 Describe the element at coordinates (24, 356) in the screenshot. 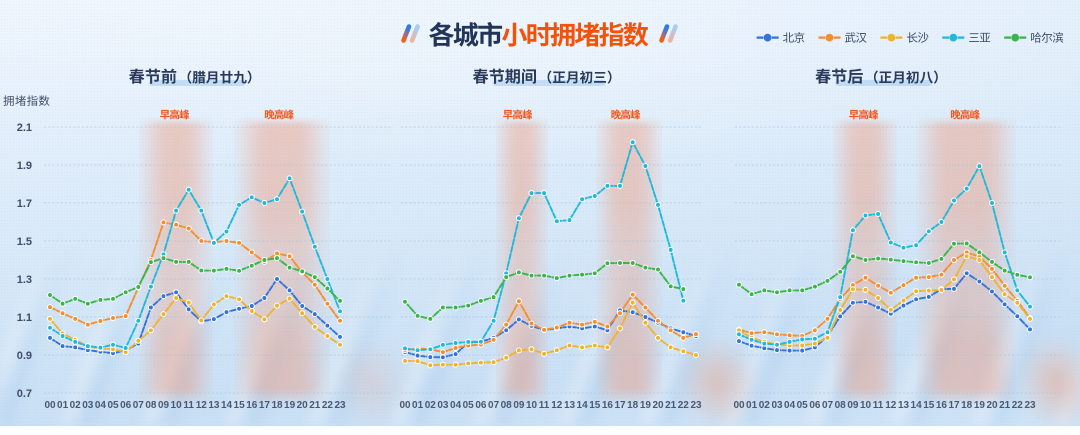

I see `svg-text: 0.9` at that location.